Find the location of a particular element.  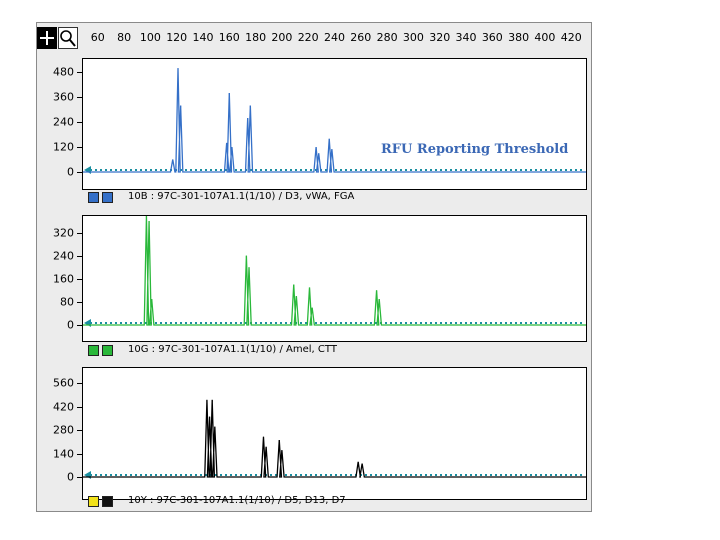

y-tick-label: 560 is located at coordinates (63, 383).